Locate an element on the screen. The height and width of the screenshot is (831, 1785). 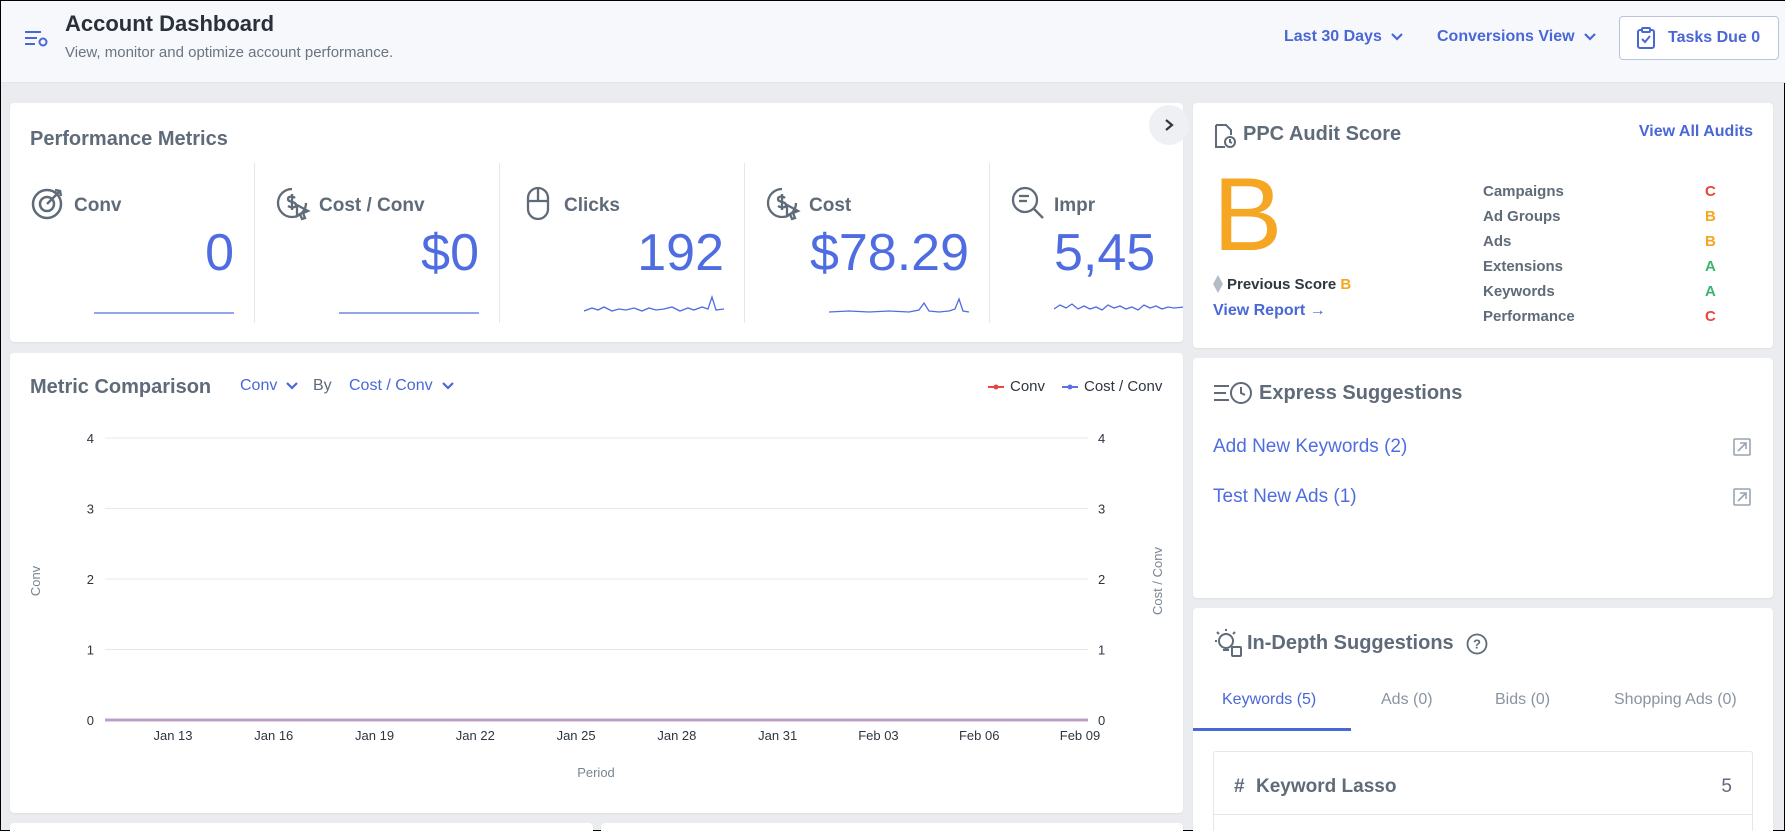
audit-row-ads: Ads B is located at coordinates (1613, 244).